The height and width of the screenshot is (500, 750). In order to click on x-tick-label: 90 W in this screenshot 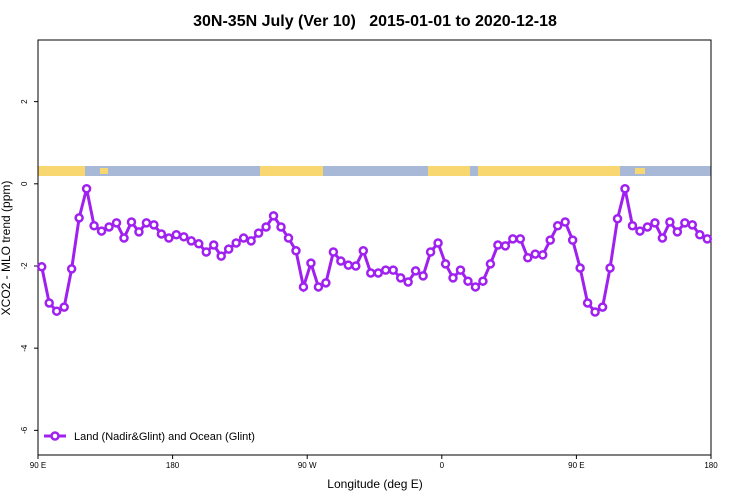, I will do `click(307, 465)`.